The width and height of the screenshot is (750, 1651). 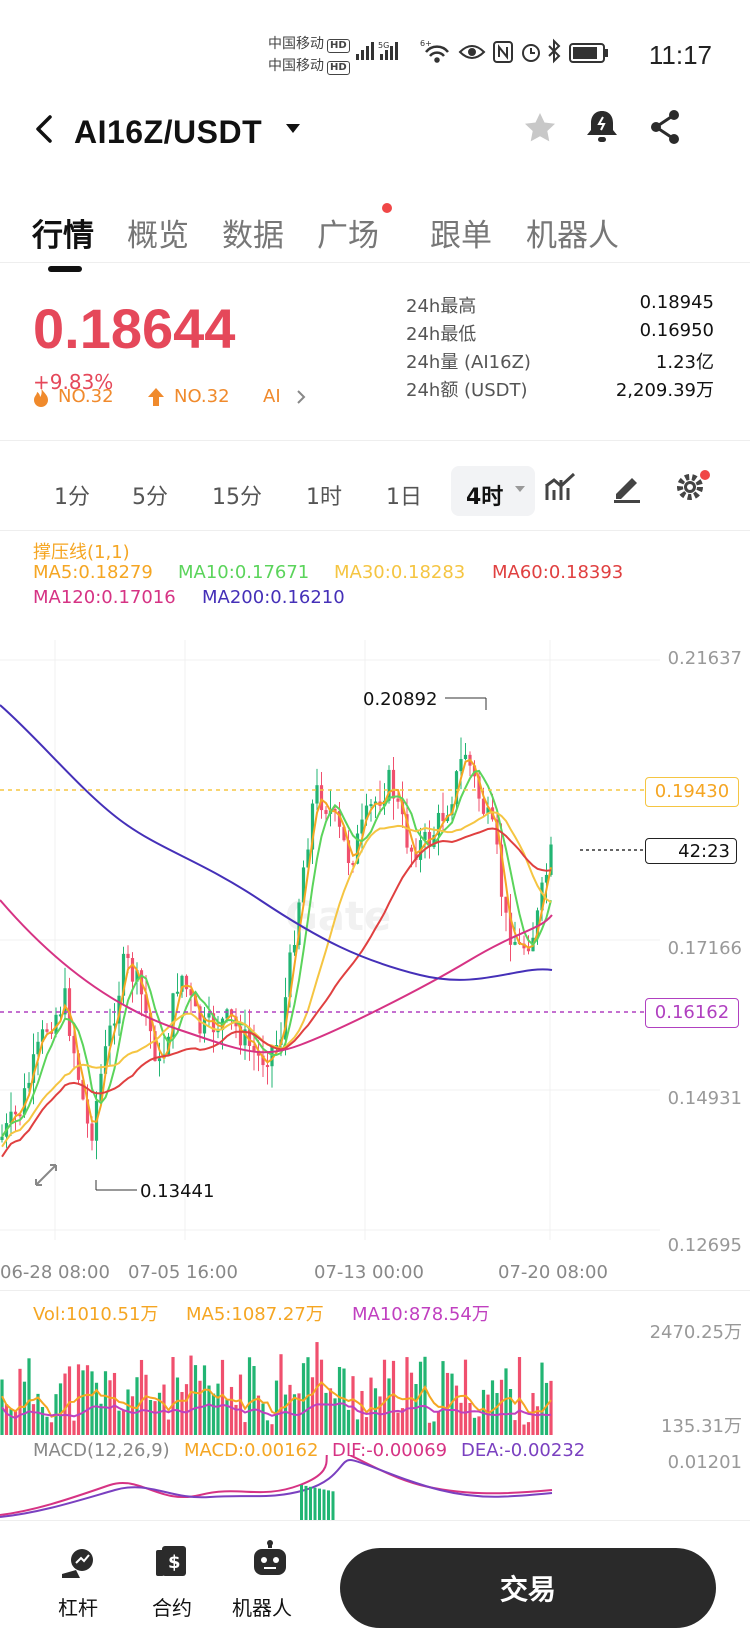 I want to click on robot-icon, so click(x=270, y=1560).